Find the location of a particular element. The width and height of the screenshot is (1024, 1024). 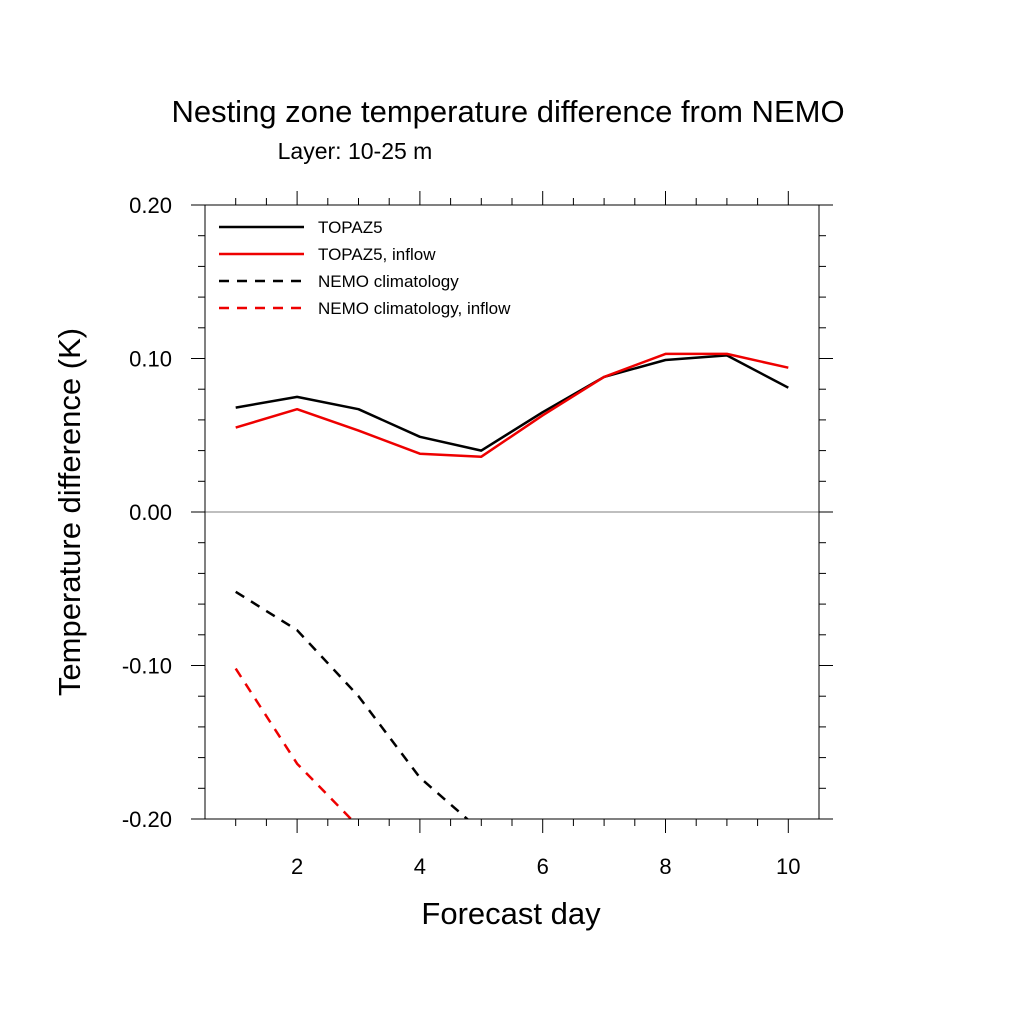

y-tick-label: 0.20 is located at coordinates (150, 205).